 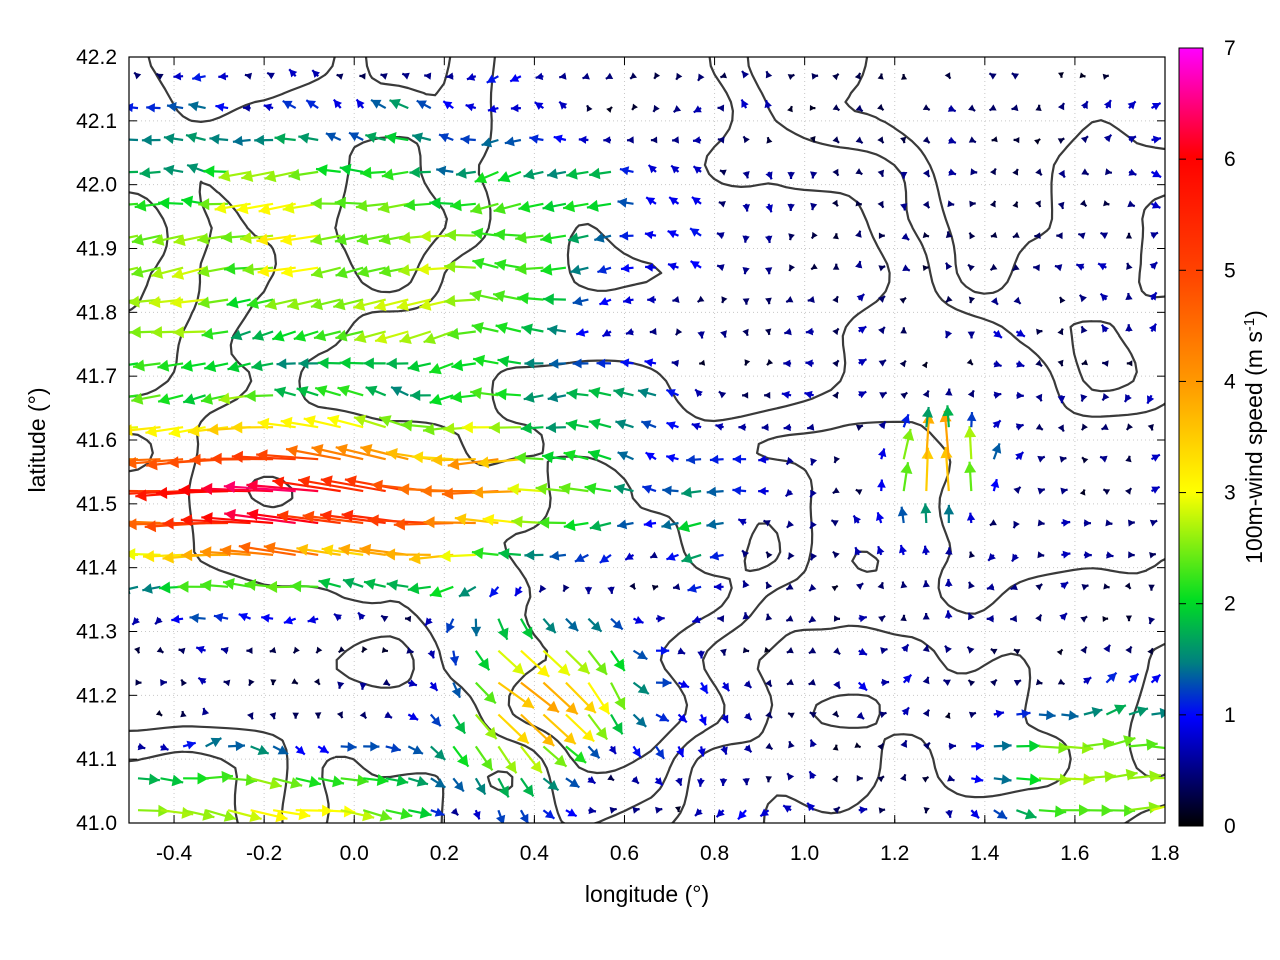 What do you see at coordinates (1230, 715) in the screenshot?
I see `colorbar-tick-label: 1` at bounding box center [1230, 715].